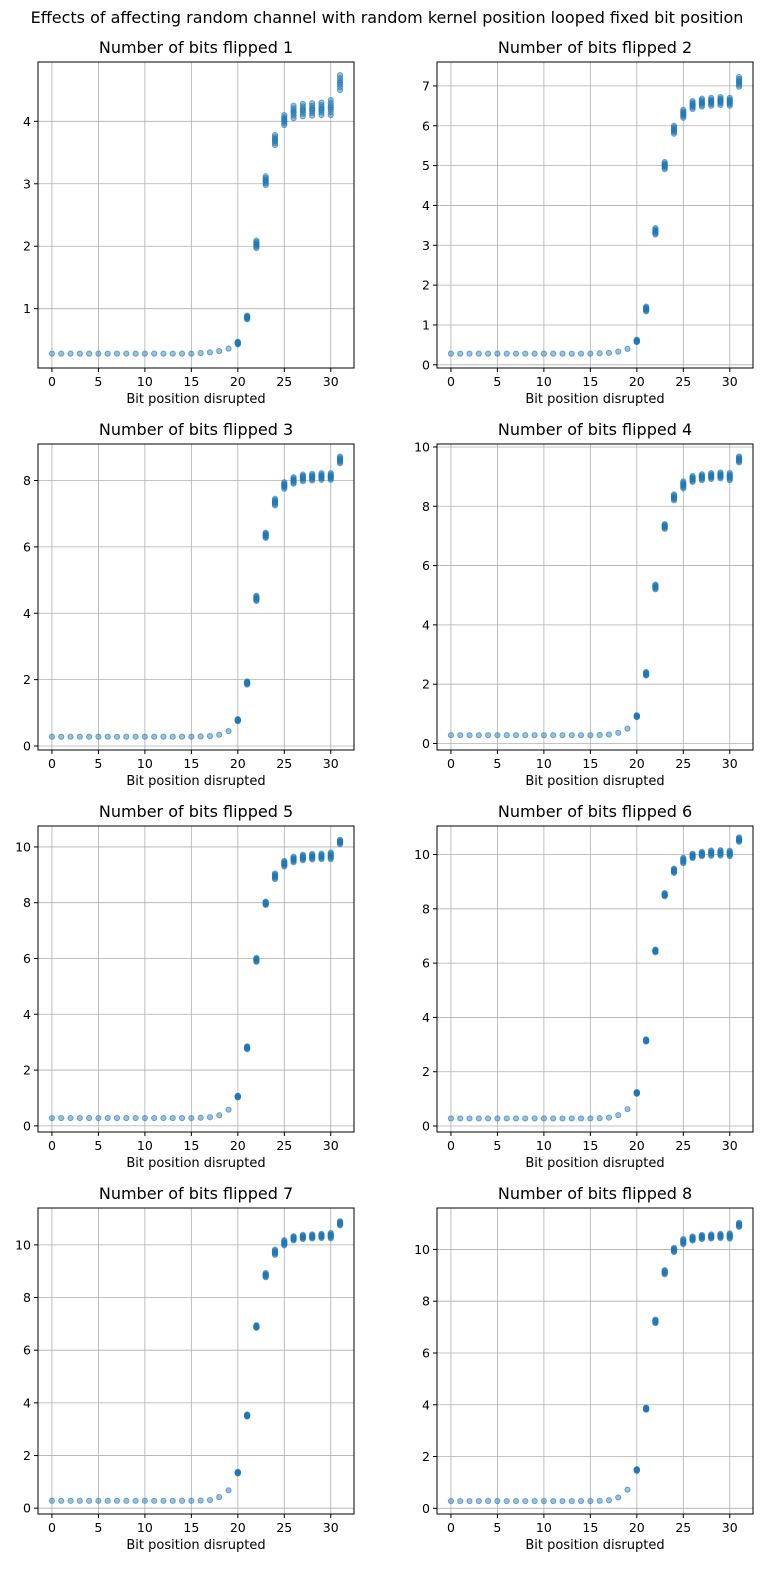 This screenshot has width=774, height=1592. Describe the element at coordinates (730, 763) in the screenshot. I see `x-tick-label: 30` at that location.